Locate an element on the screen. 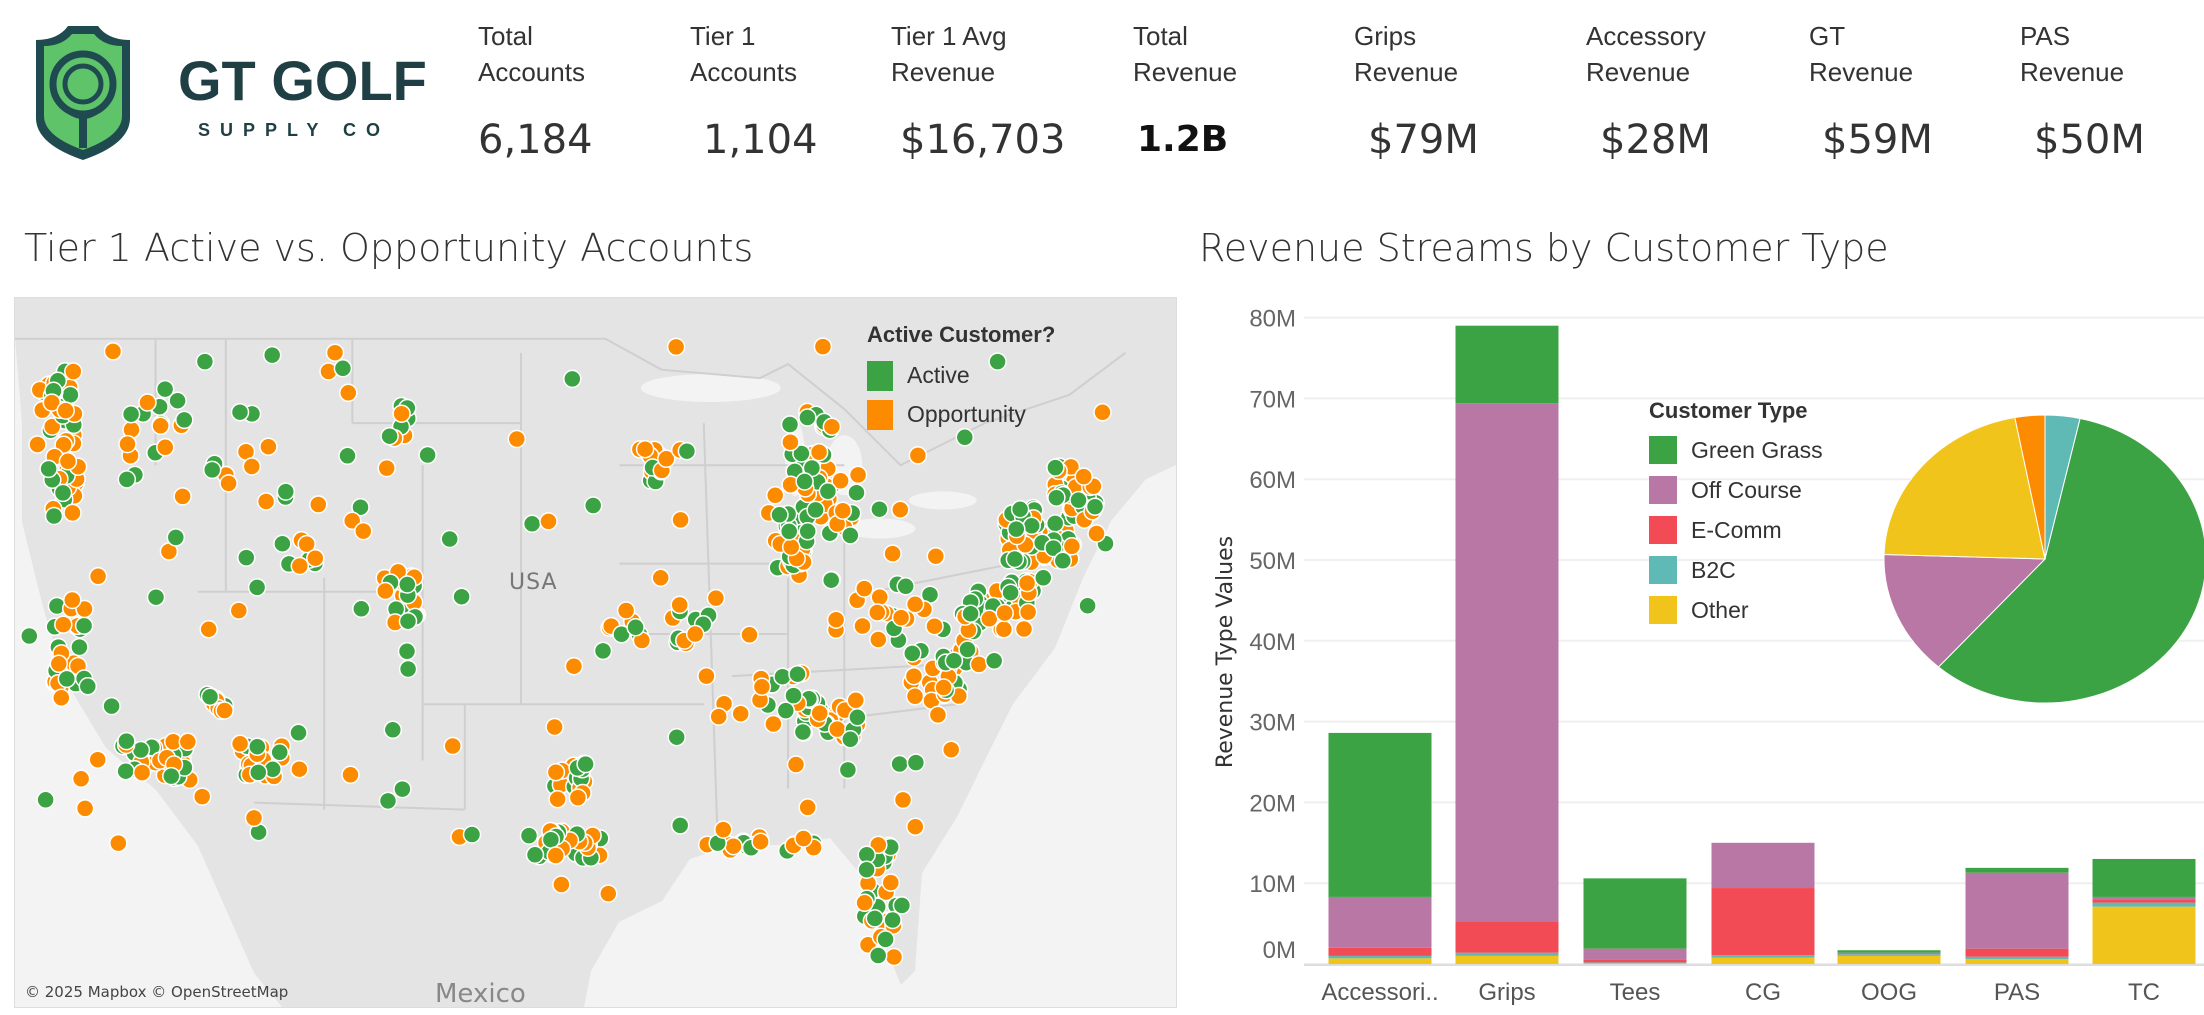  map-attribution: © 2025 Mapbox © OpenStreetMap is located at coordinates (157, 992).